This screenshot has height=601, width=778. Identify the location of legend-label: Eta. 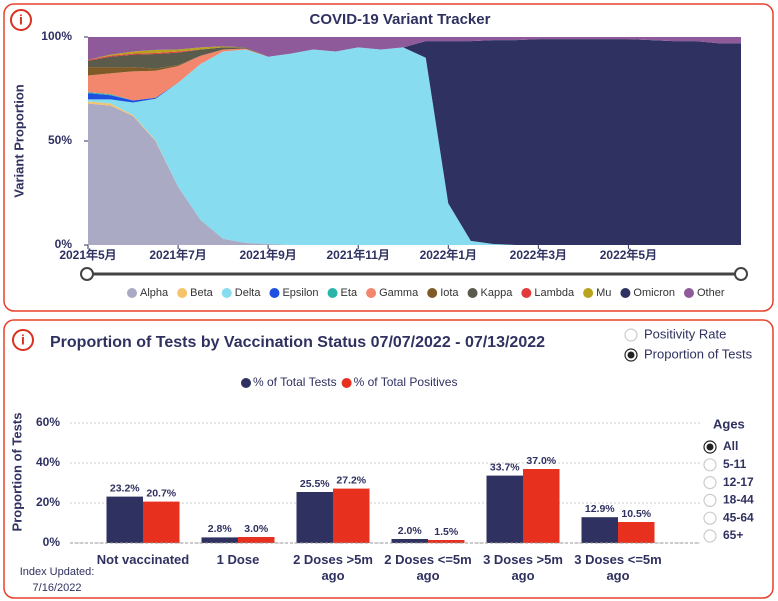
(349, 293).